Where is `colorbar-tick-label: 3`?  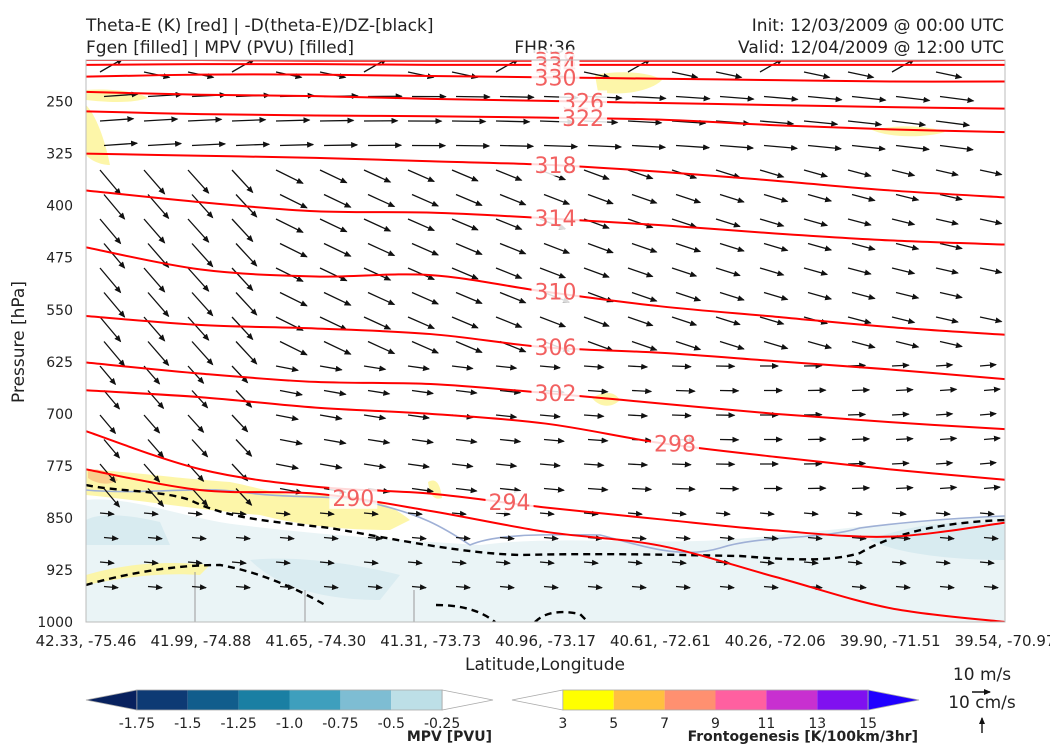
colorbar-tick-label: 3 is located at coordinates (562, 724).